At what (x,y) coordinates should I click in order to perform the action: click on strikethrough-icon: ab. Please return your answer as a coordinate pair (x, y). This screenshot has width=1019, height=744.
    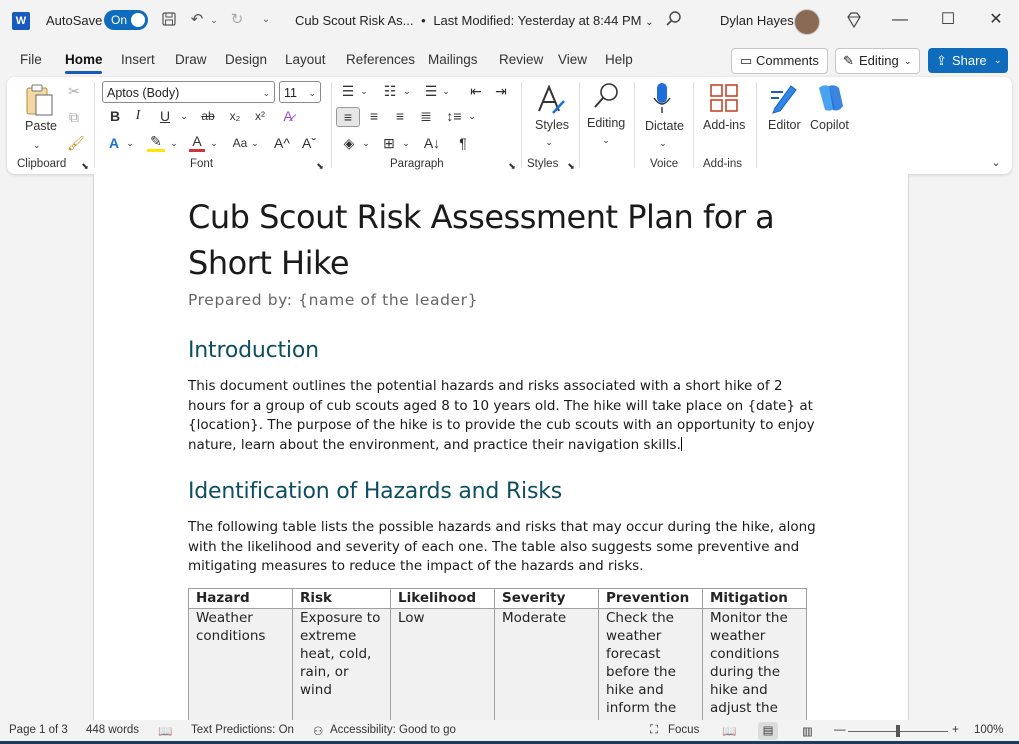
    Looking at the image, I should click on (208, 116).